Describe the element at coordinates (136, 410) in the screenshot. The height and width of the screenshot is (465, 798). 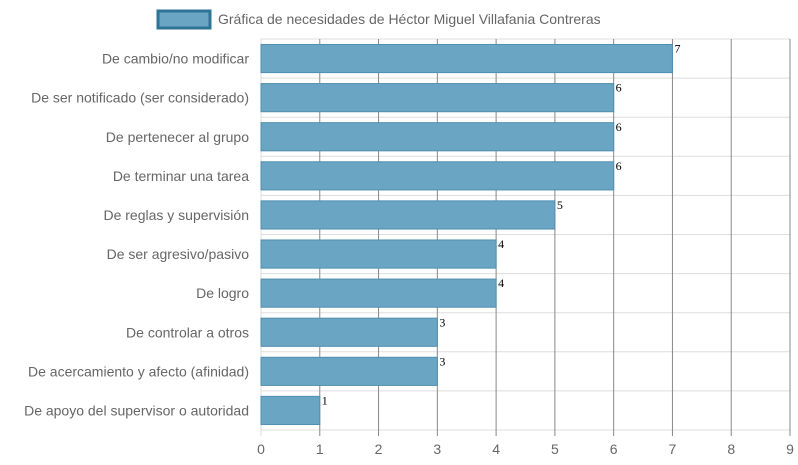
I see `category-label: De apoyo del supervisor o autoridad` at that location.